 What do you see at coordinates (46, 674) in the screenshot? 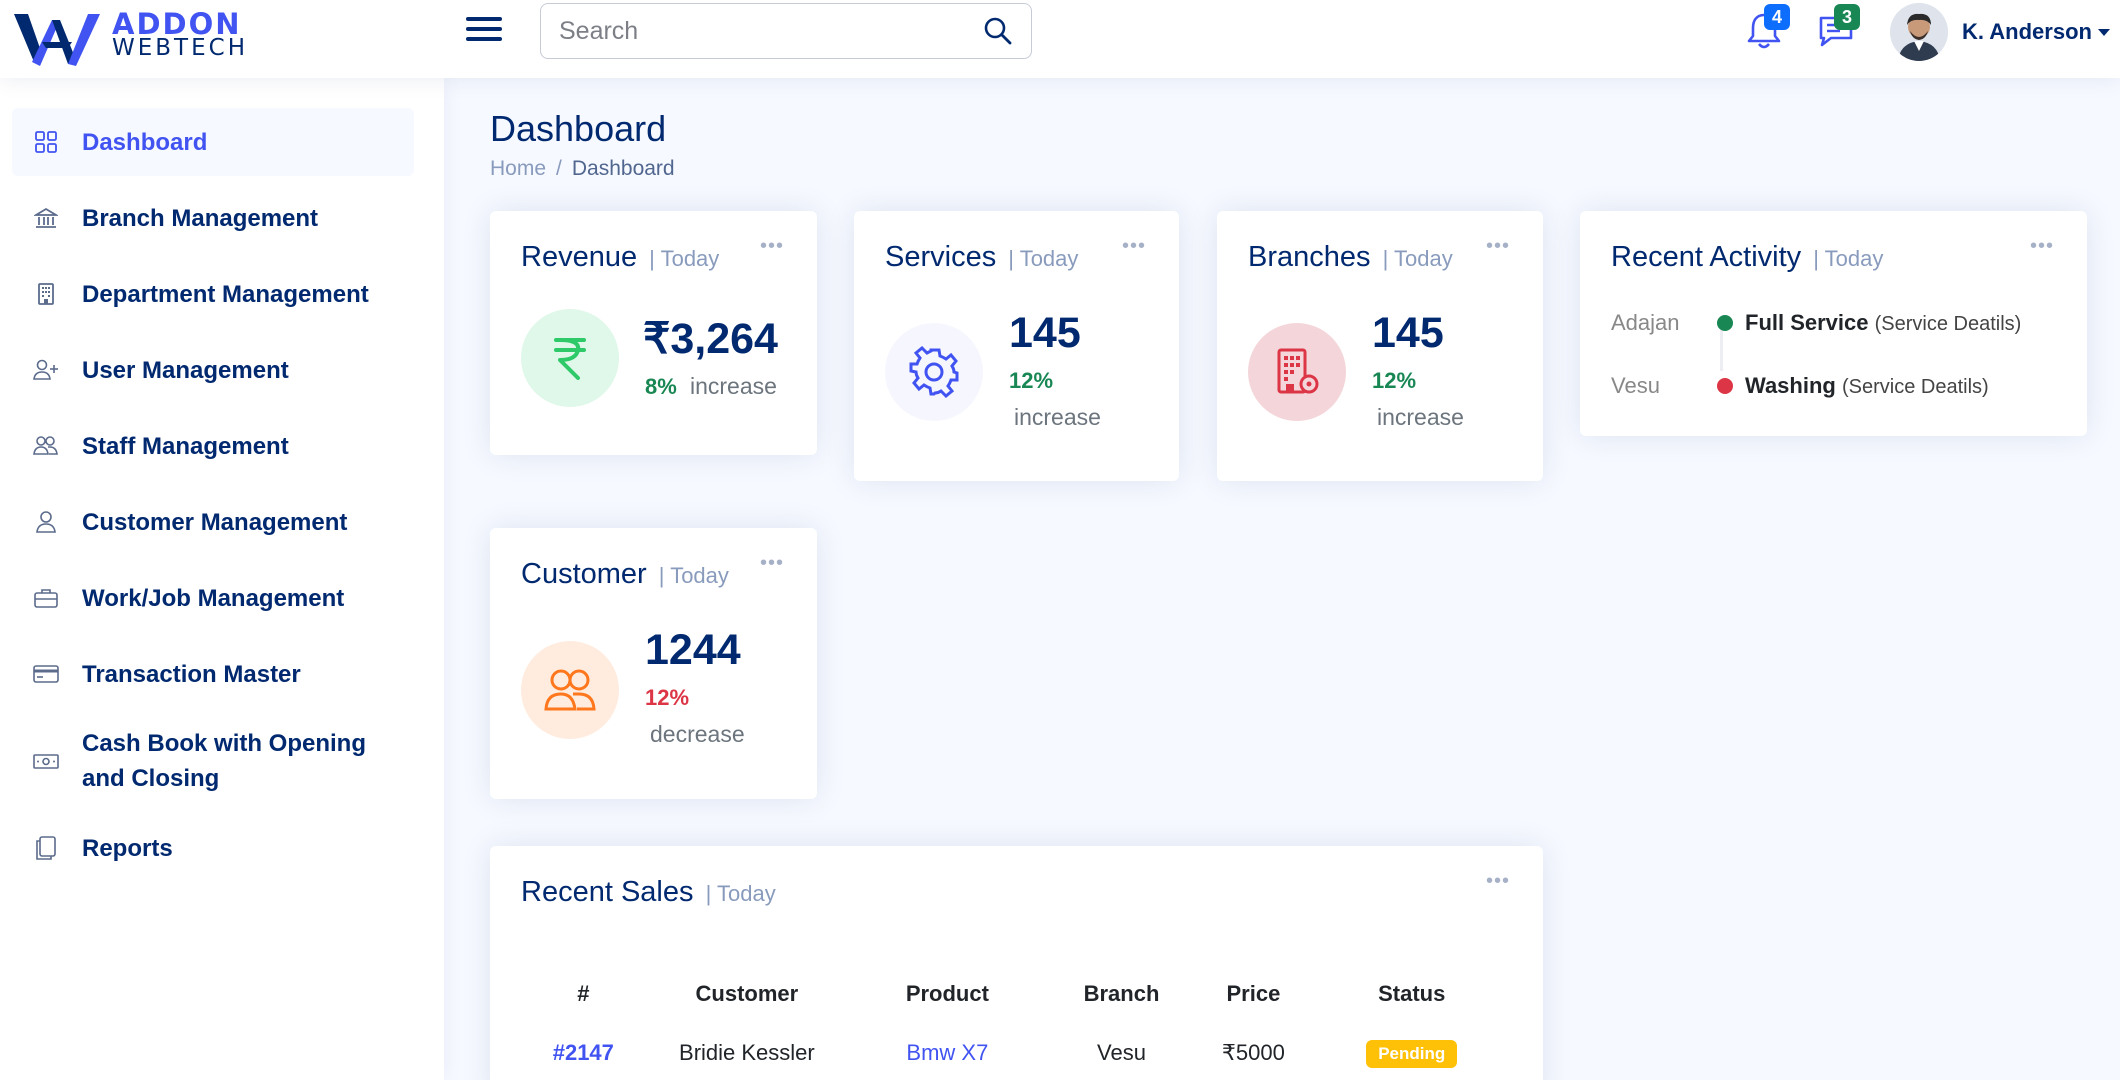
I see `credit-card-icon` at bounding box center [46, 674].